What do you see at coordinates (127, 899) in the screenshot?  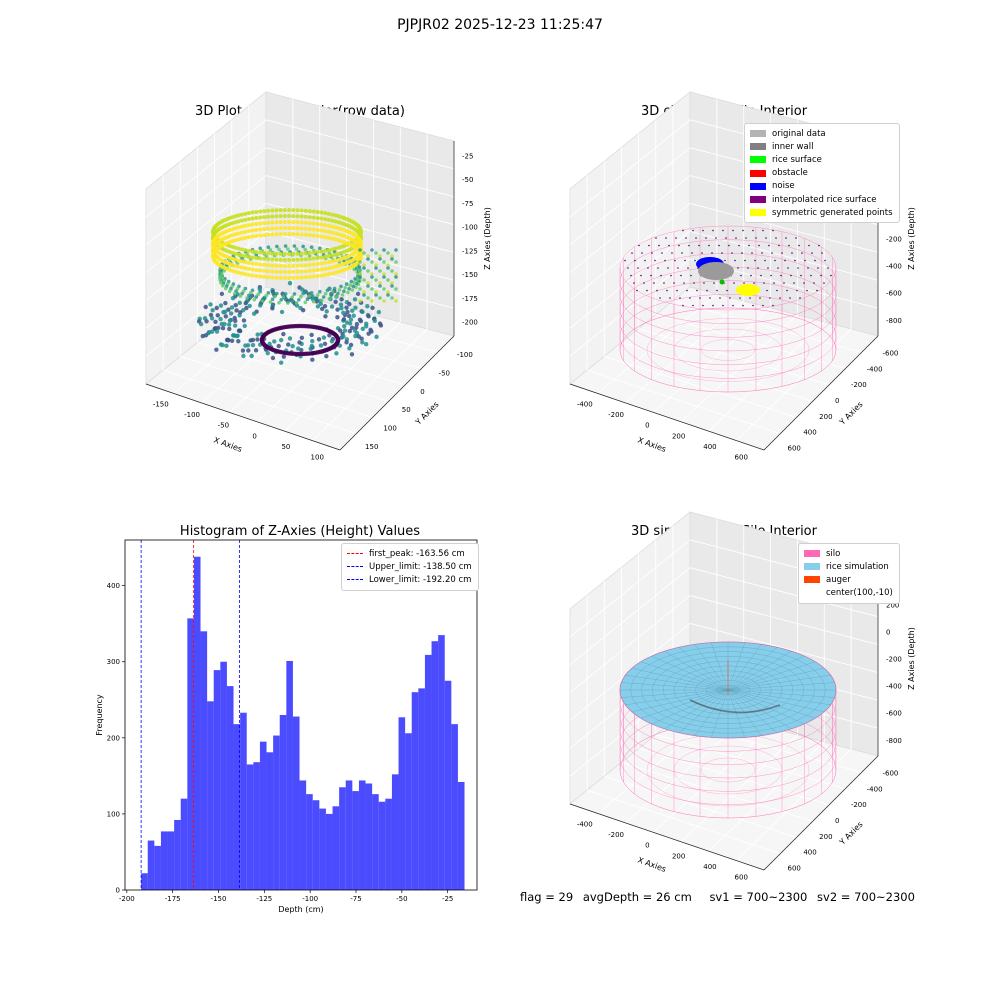 I see `histogram-x-tick-label: -200` at bounding box center [127, 899].